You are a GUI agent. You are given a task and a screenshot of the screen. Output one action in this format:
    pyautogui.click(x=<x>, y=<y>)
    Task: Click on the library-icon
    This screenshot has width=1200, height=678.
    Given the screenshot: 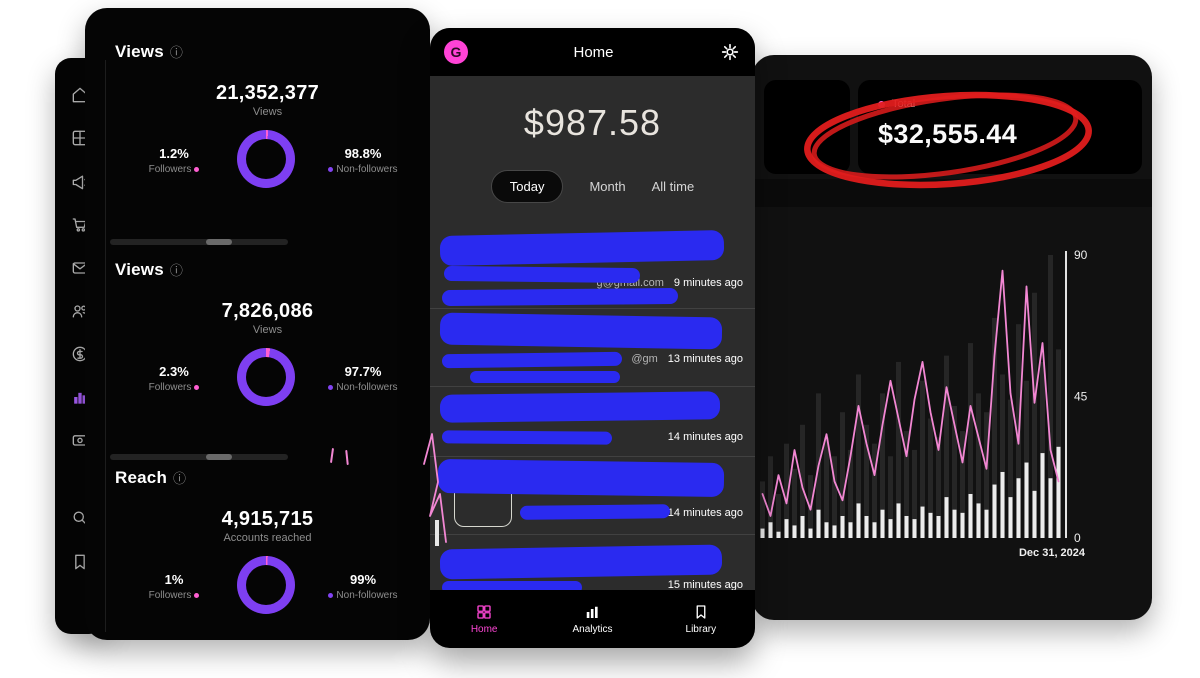 What is the action you would take?
    pyautogui.click(x=701, y=612)
    